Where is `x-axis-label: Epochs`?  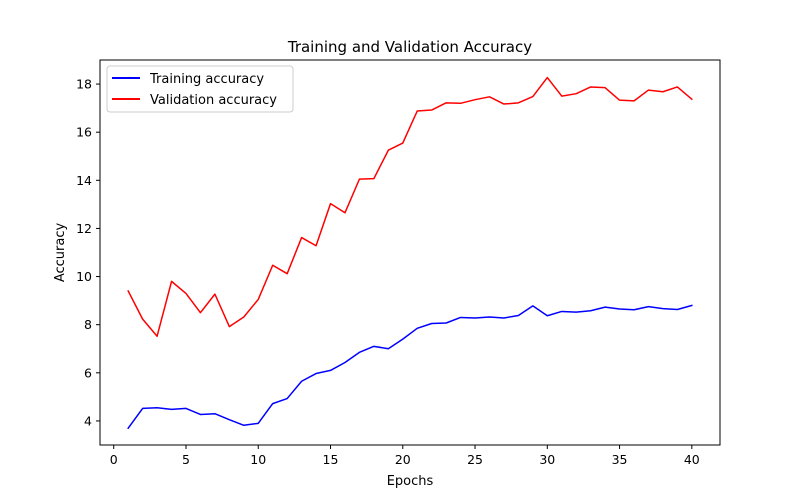 x-axis-label: Epochs is located at coordinates (410, 481).